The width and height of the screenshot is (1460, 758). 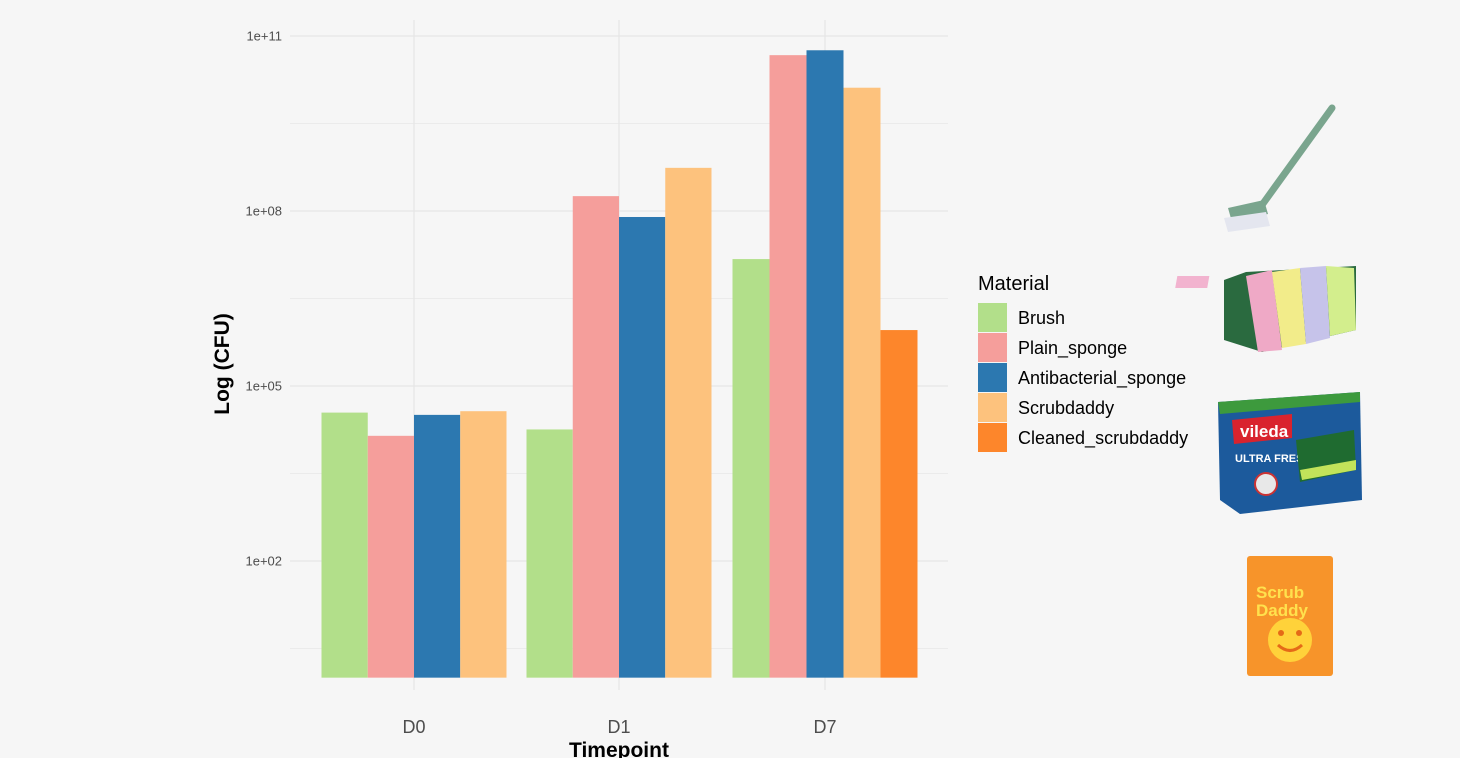 I want to click on bar-antibacterial_sponge-d1, so click(x=642, y=447).